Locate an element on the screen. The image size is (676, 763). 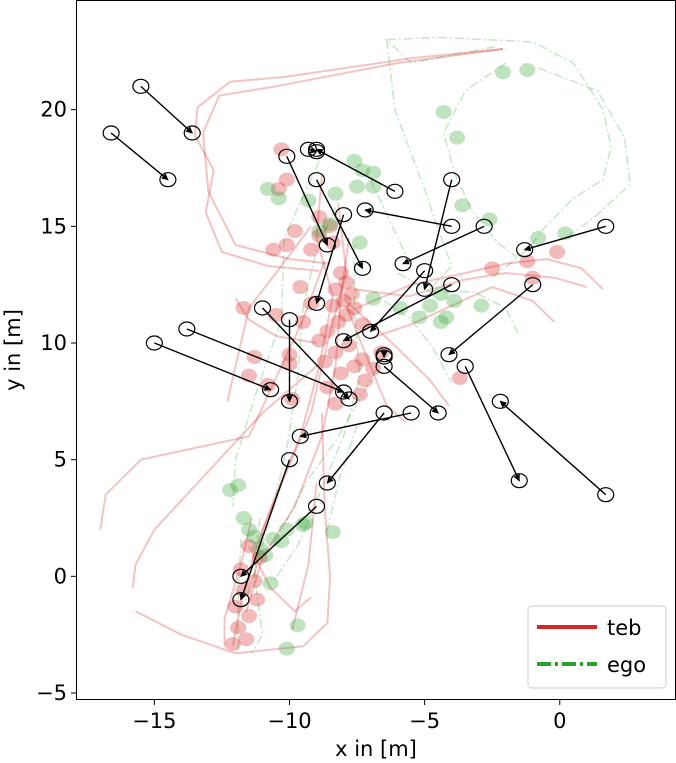
legend: teb ego is located at coordinates (597, 647).